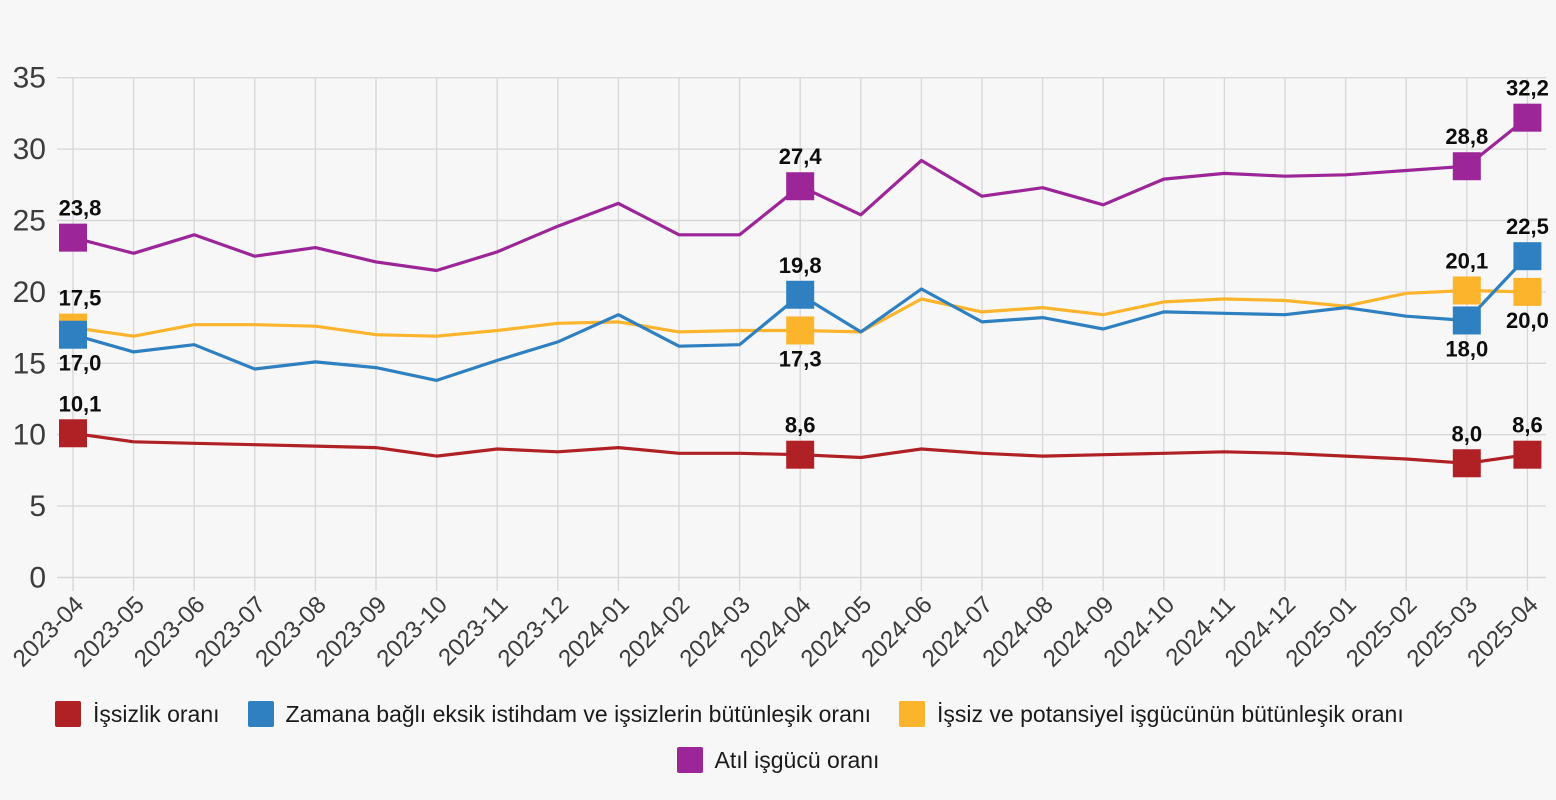 The width and height of the screenshot is (1556, 800). Describe the element at coordinates (1527, 88) in the screenshot. I see `data-label-atil-isgucu-orani-2025-04: 32,2` at that location.